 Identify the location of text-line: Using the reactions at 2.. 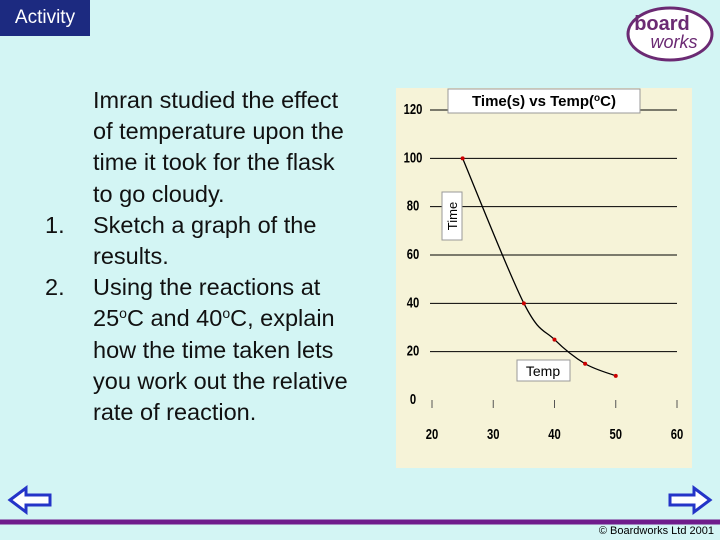
(196, 287).